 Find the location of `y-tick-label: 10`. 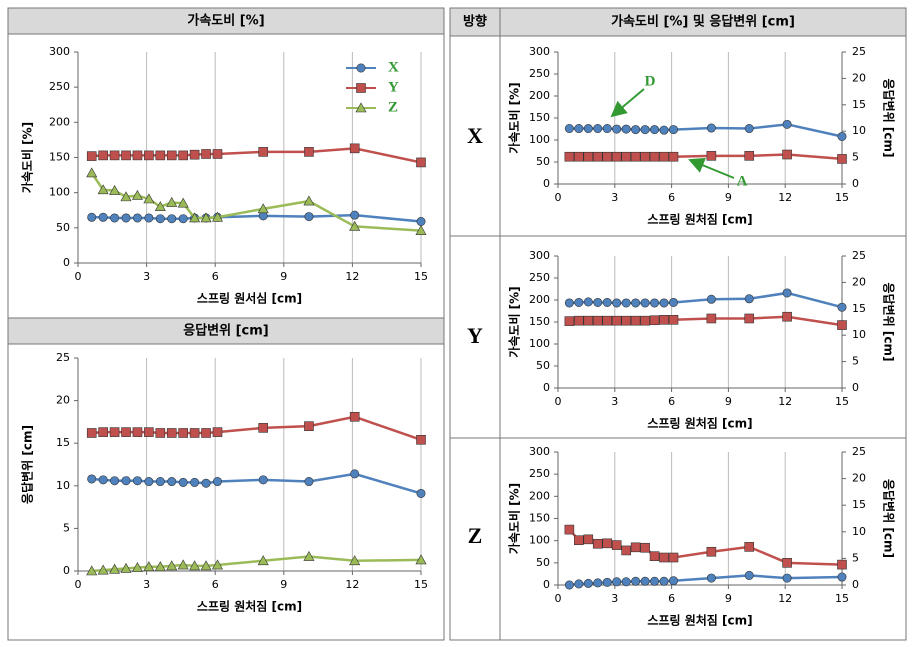

y-tick-label: 10 is located at coordinates (63, 485).